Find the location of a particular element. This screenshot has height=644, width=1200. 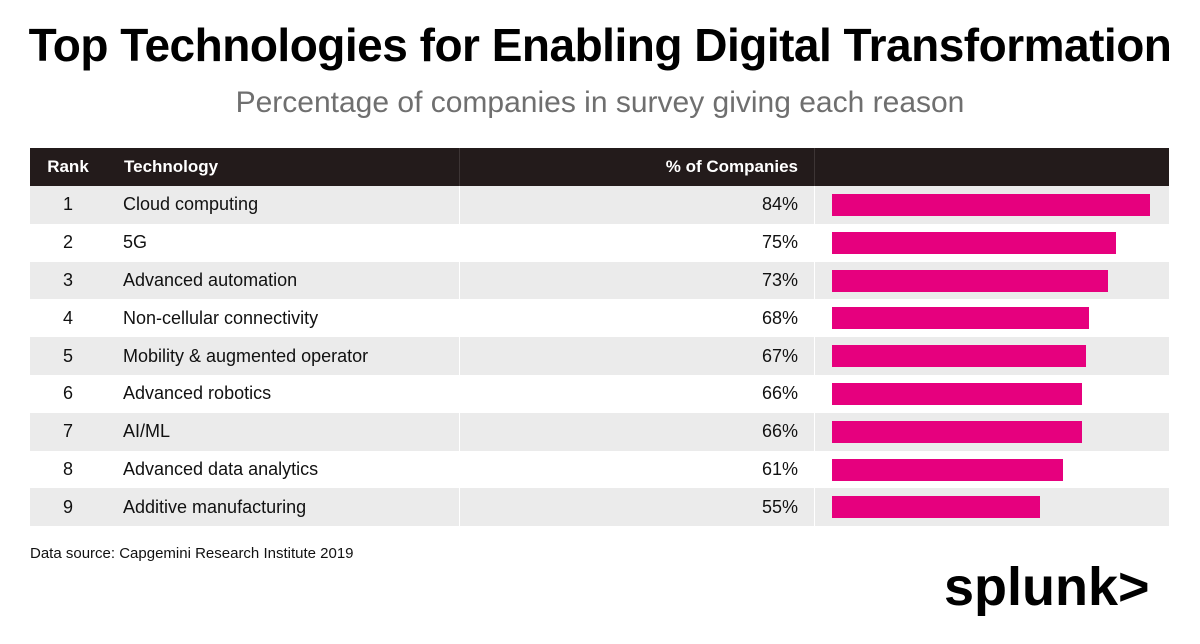

percent-cell: 73% is located at coordinates (636, 280).